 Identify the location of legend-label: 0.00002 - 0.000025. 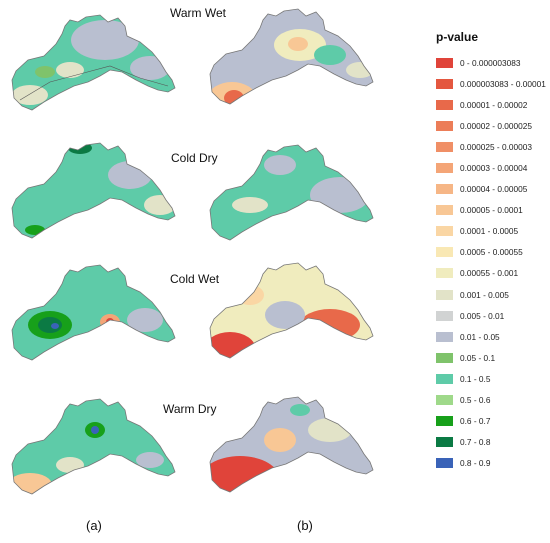
(496, 125).